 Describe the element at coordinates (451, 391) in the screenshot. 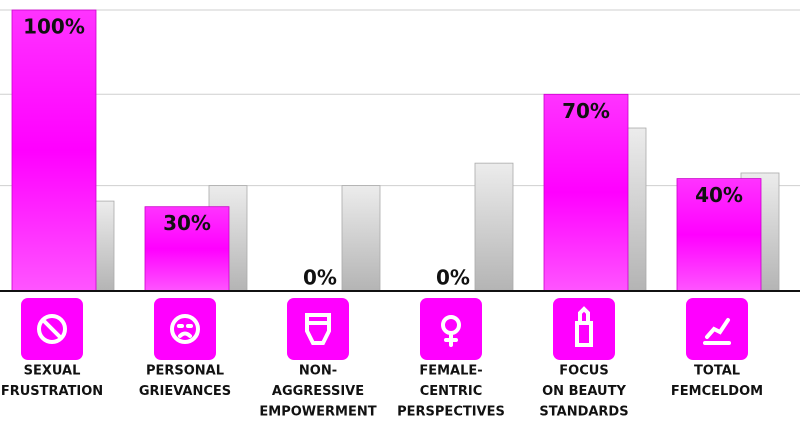

I see `x-tick-label: CENTRIC` at that location.